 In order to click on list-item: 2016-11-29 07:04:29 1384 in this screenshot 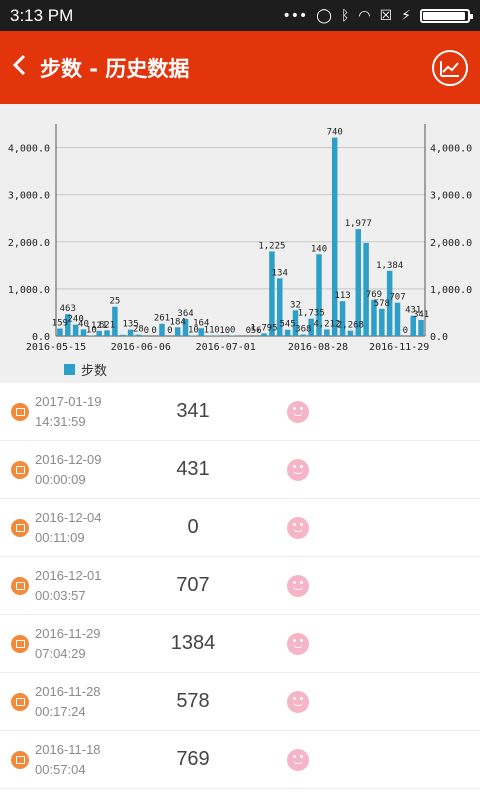, I will do `click(240, 644)`.